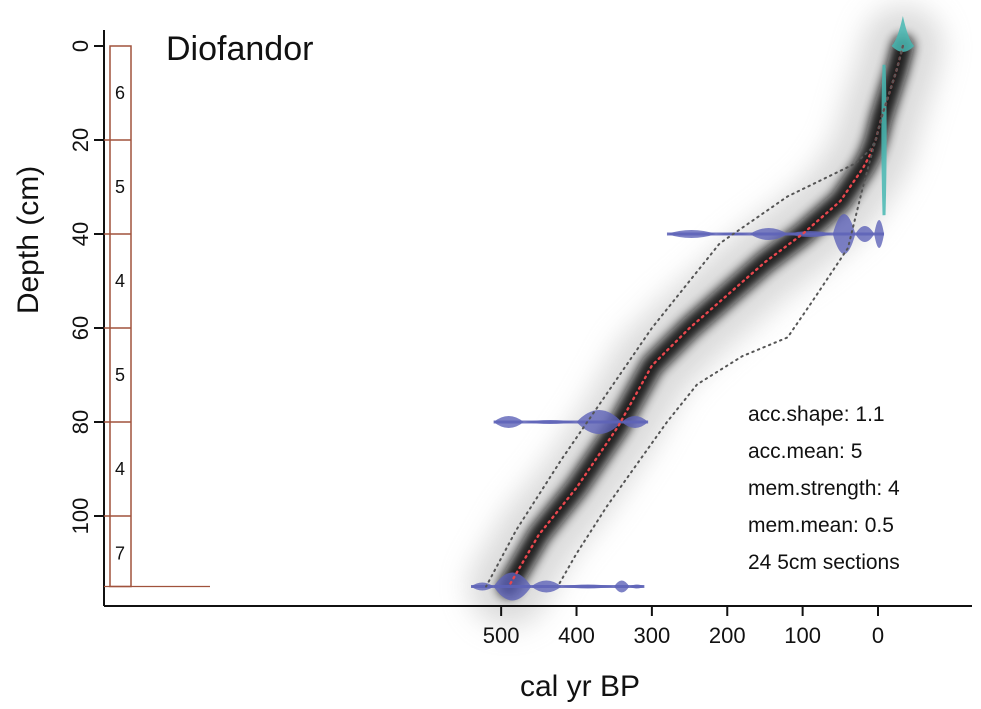  Describe the element at coordinates (727, 635) in the screenshot. I see `x-tick-label-200: 200` at that location.